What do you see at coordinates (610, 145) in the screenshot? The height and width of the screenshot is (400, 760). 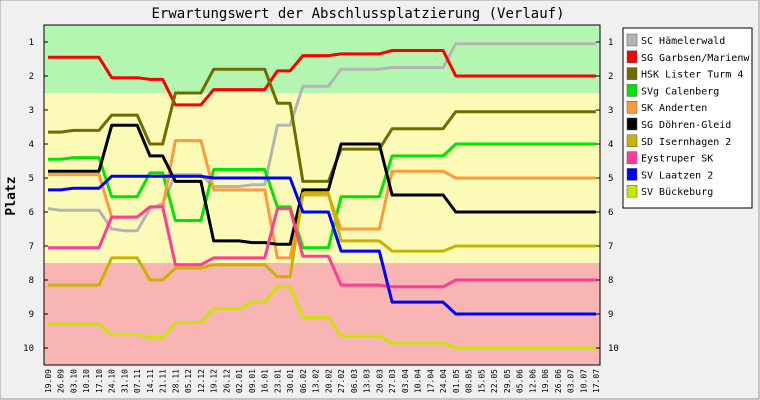 I see `y-tick-label-right: 4` at bounding box center [610, 145].